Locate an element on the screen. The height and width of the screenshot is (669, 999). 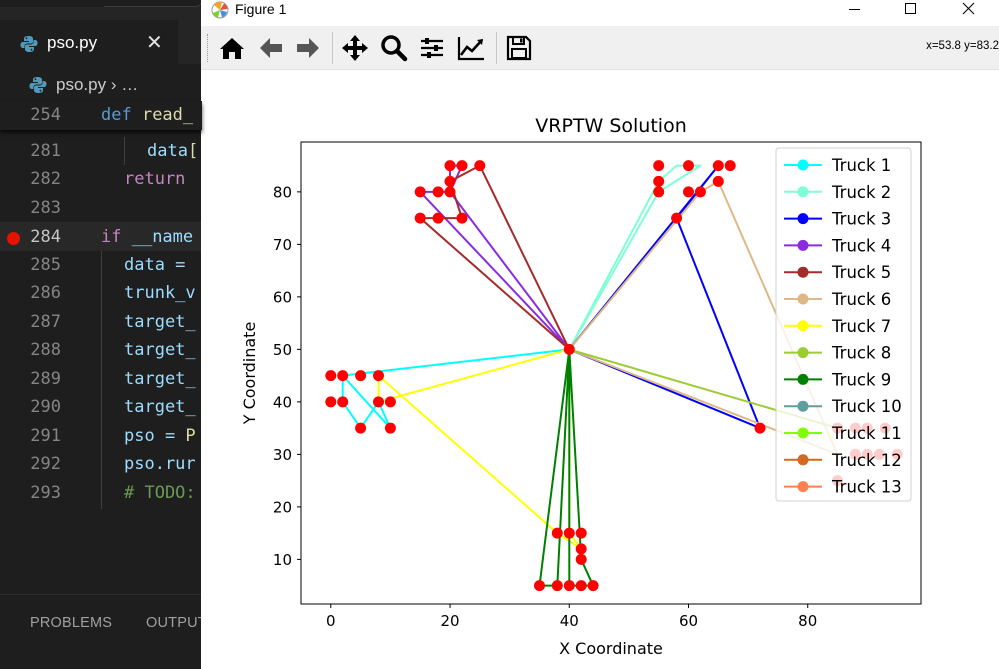
breakpoint-icon is located at coordinates (13, 238).